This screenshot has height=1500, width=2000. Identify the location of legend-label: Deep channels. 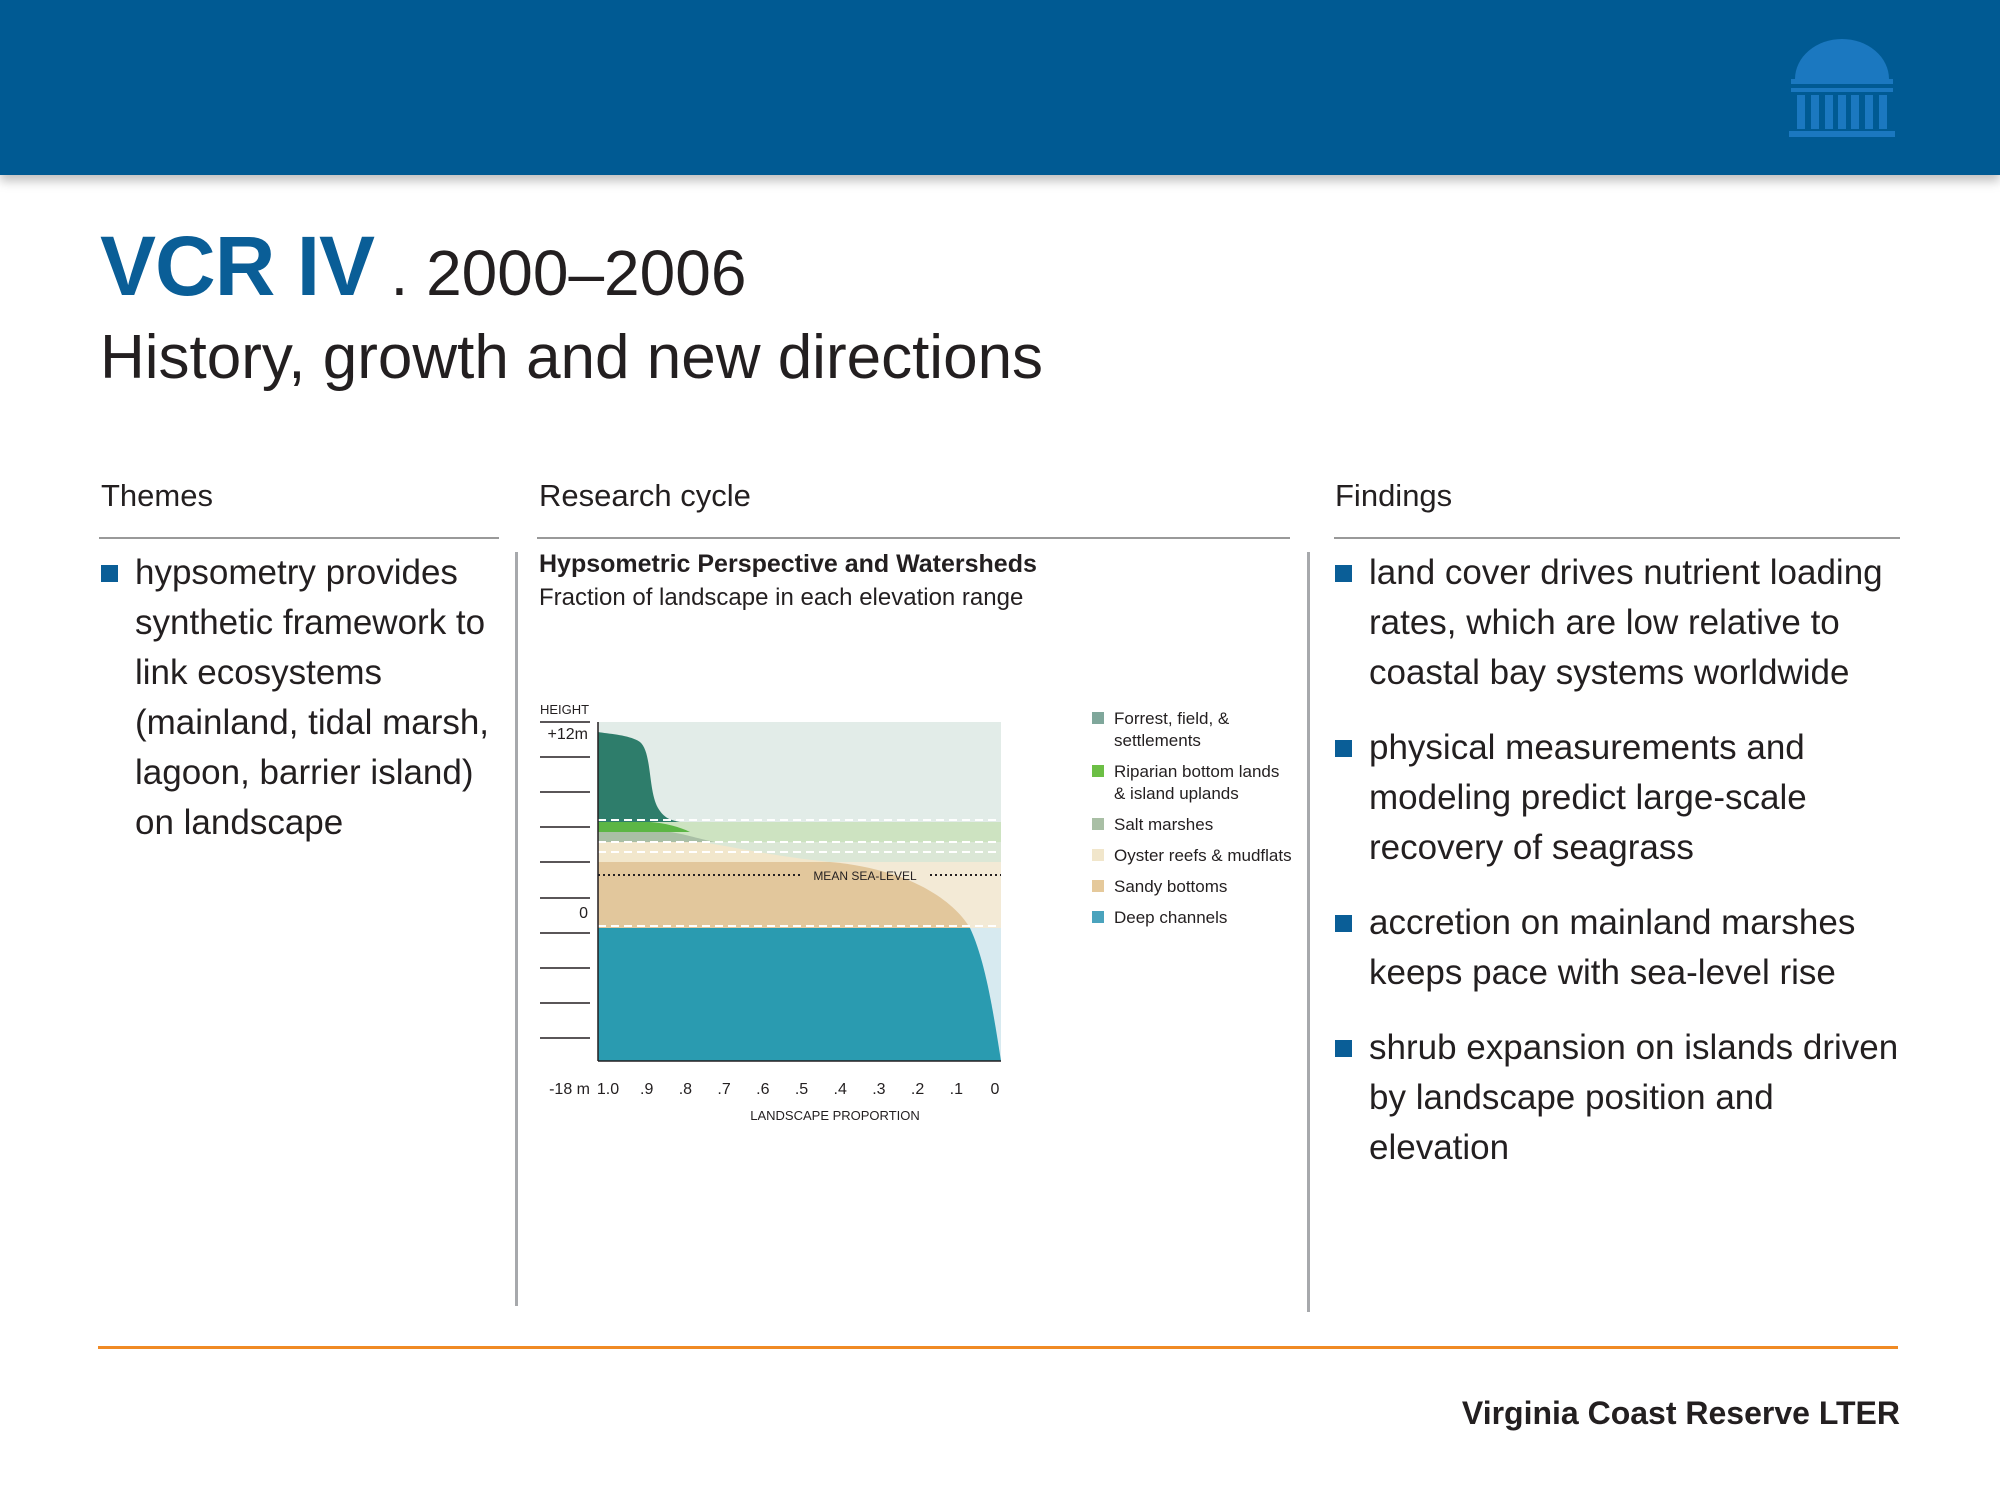
(1170, 917).